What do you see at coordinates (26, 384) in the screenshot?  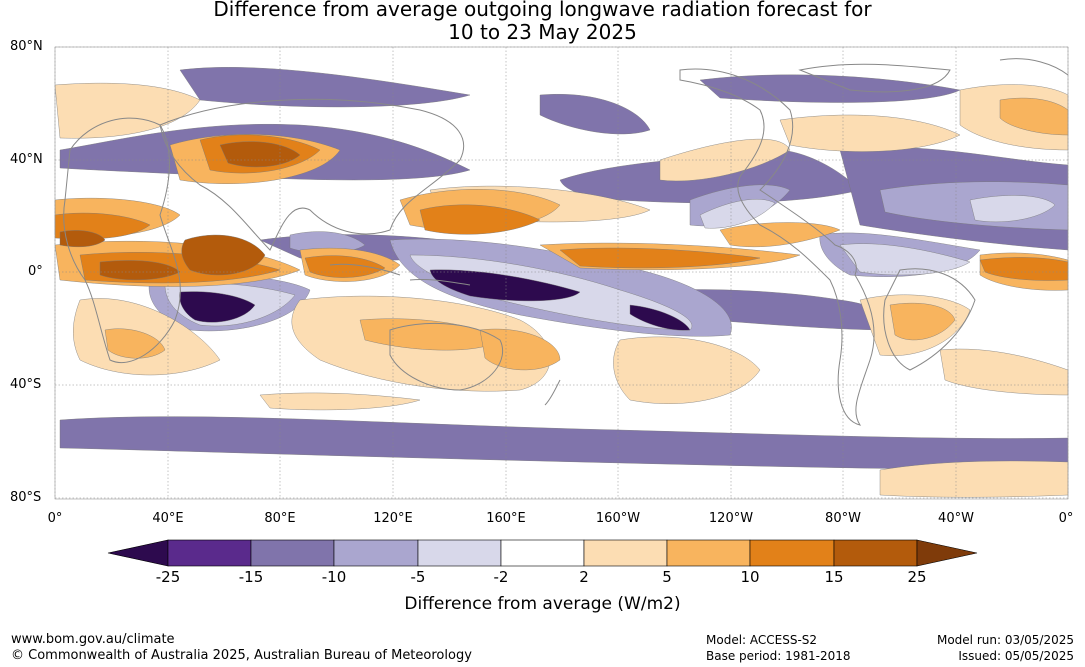 I see `lat-label-40s: 40°S` at bounding box center [26, 384].